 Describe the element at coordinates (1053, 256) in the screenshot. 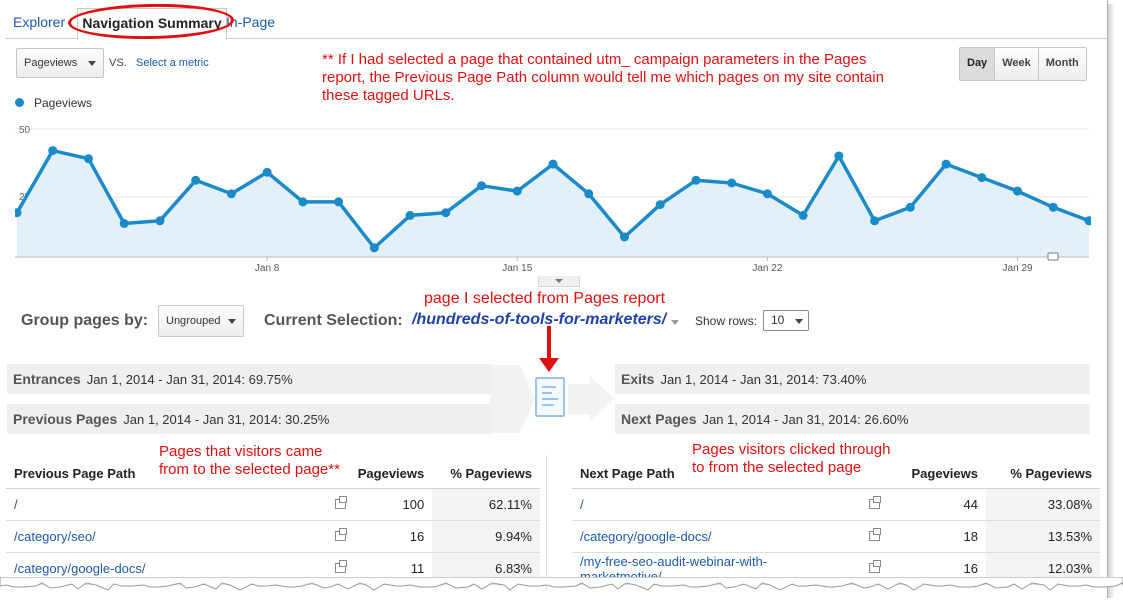

I see `annotation-marker-icon` at that location.